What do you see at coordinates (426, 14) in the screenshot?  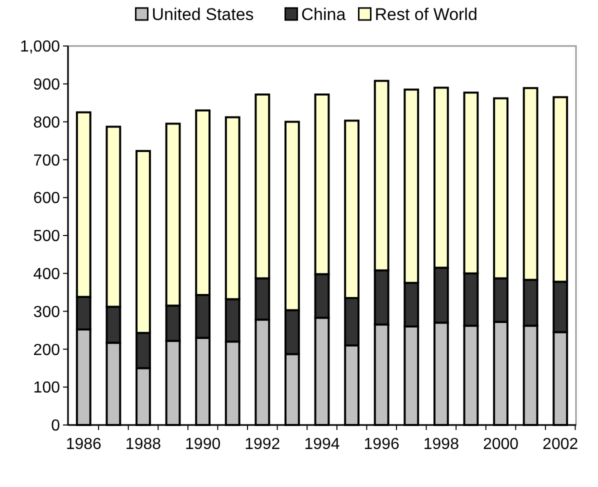 I see `legend-label: Rest of World` at bounding box center [426, 14].